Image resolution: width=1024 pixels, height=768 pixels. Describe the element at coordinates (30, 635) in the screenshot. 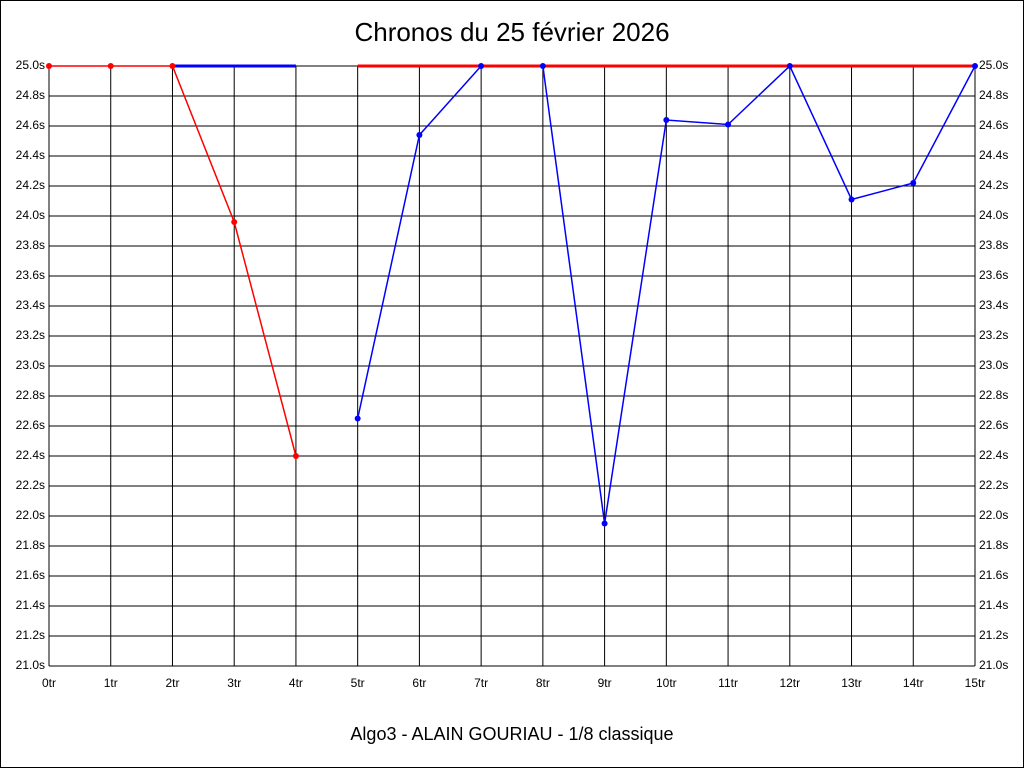

I see `y-tick-label: 21.2s` at that location.